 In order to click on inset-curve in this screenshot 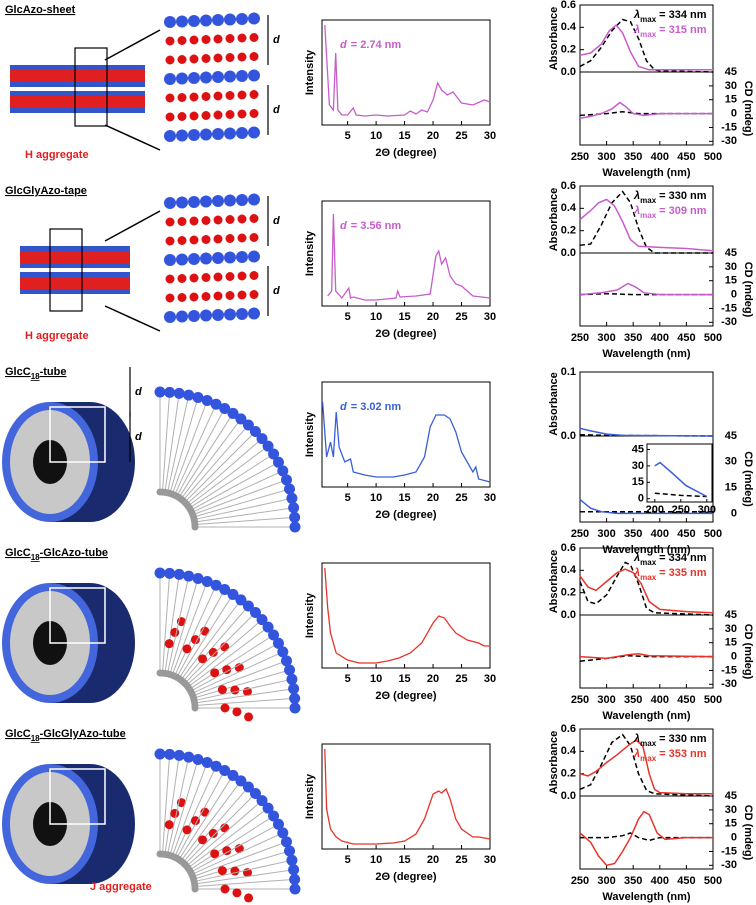, I will do `click(681, 479)`.